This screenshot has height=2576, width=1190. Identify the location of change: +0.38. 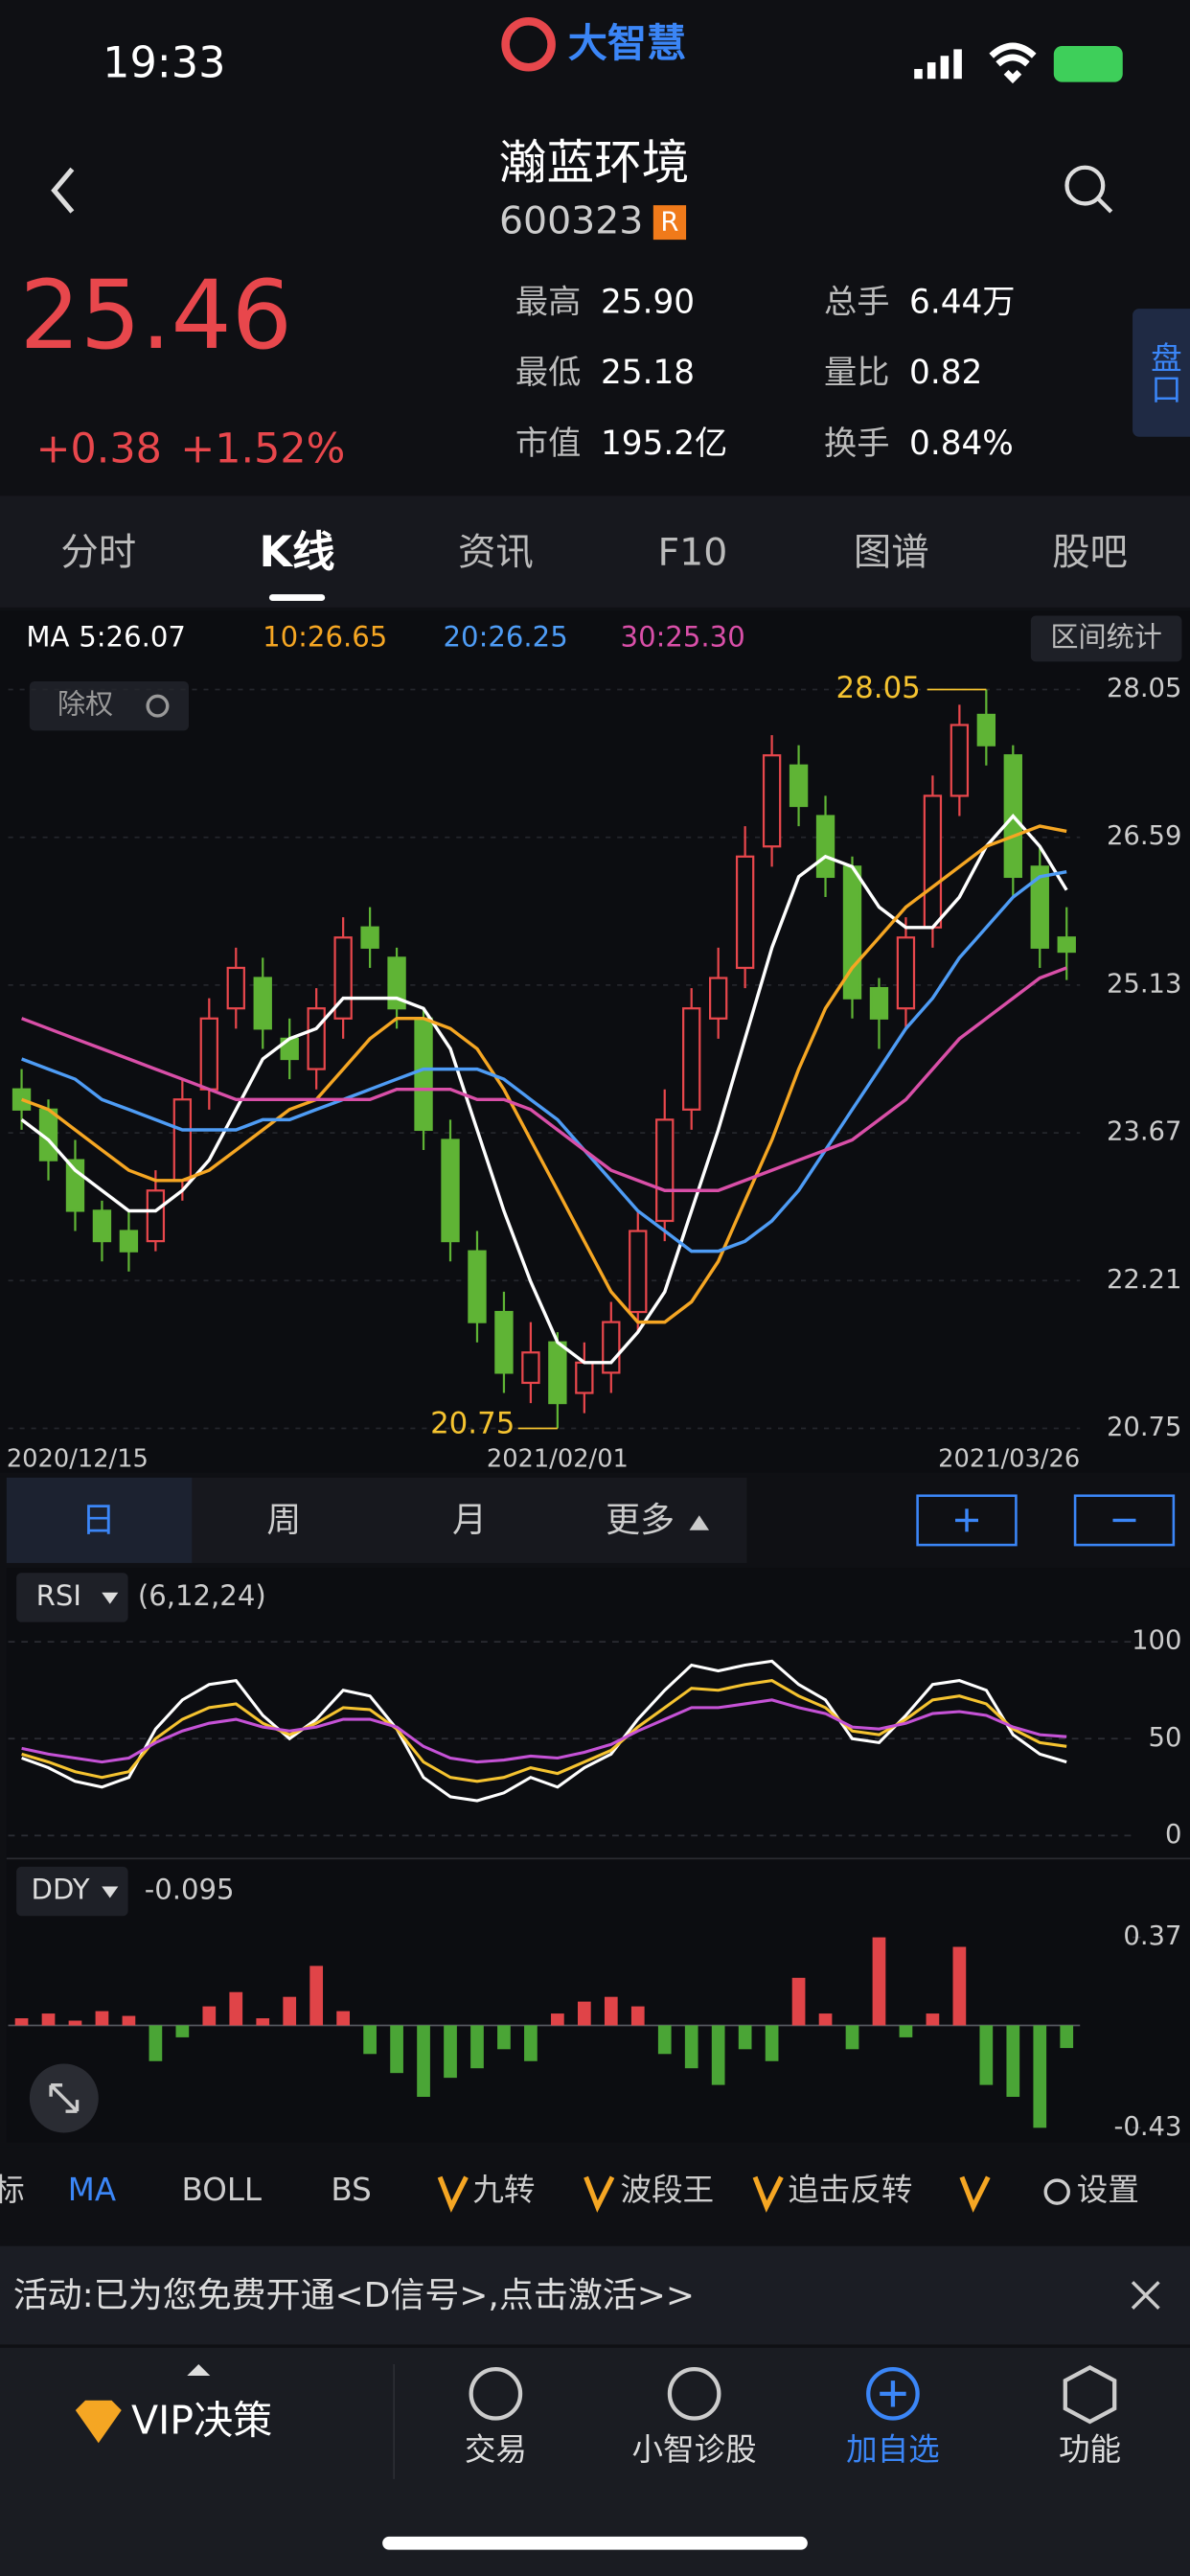
(99, 449).